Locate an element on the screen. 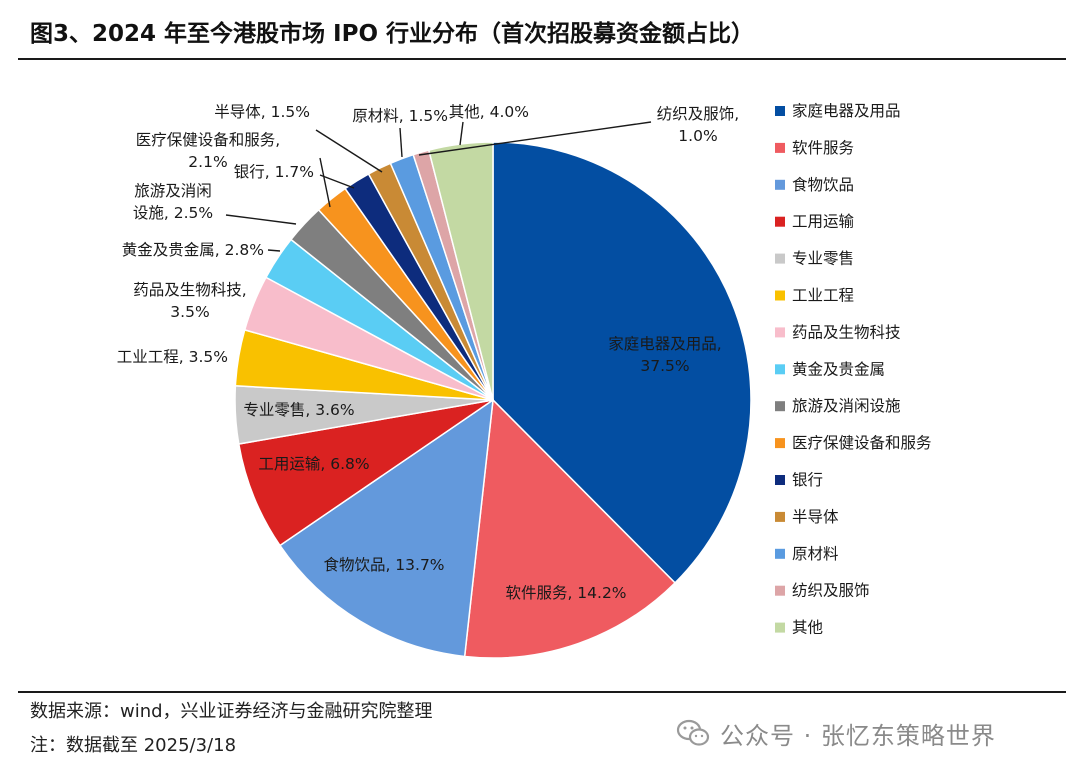  title-rule is located at coordinates (542, 59).